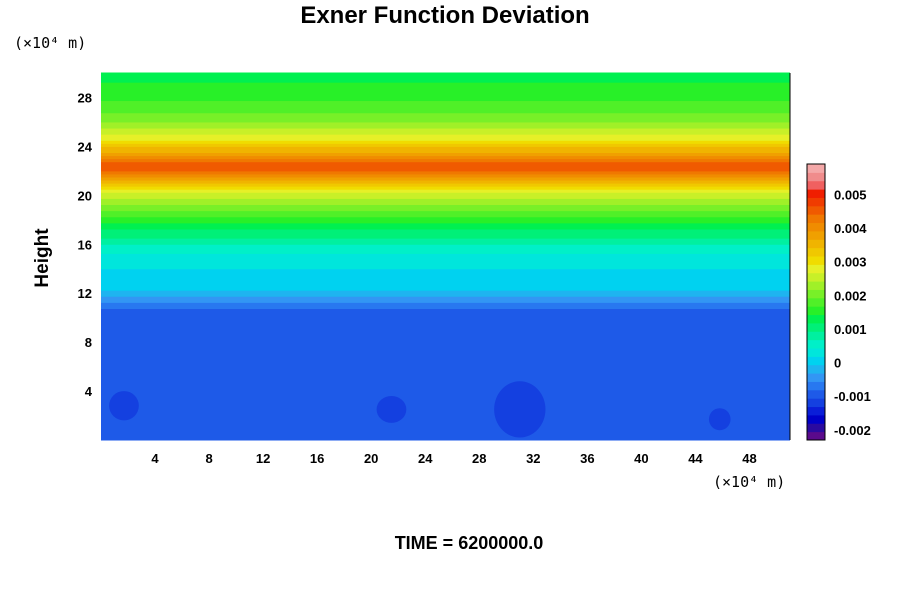 Image resolution: width=900 pixels, height=600 pixels. What do you see at coordinates (453, 458) in the screenshot?
I see `x-axis-ticks: 4 8 12 16 20 24 28 32 36 40 44 48` at bounding box center [453, 458].